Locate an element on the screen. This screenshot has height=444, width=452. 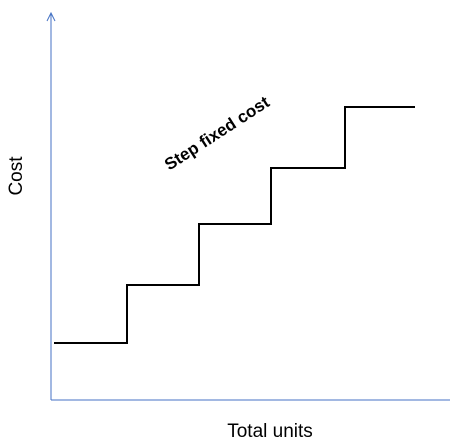
y-axis-arrowhead is located at coordinates (51, 16).